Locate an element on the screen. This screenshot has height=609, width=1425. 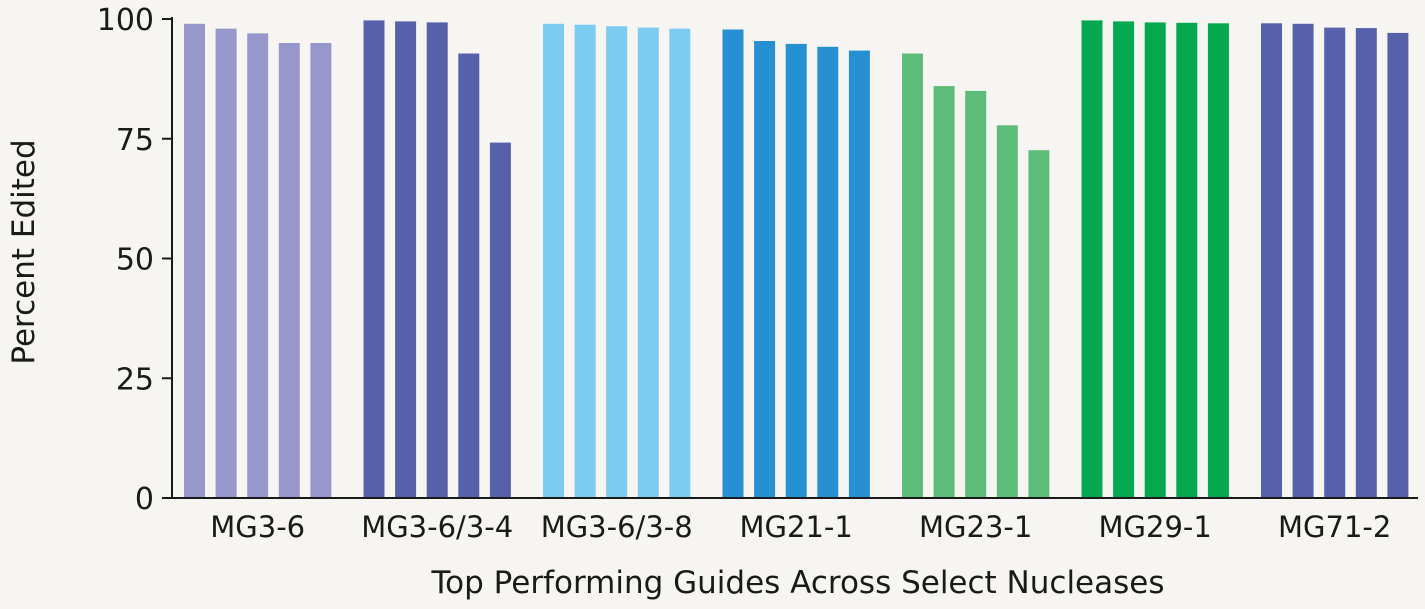
y-tick-label: 50 is located at coordinates (135, 260).